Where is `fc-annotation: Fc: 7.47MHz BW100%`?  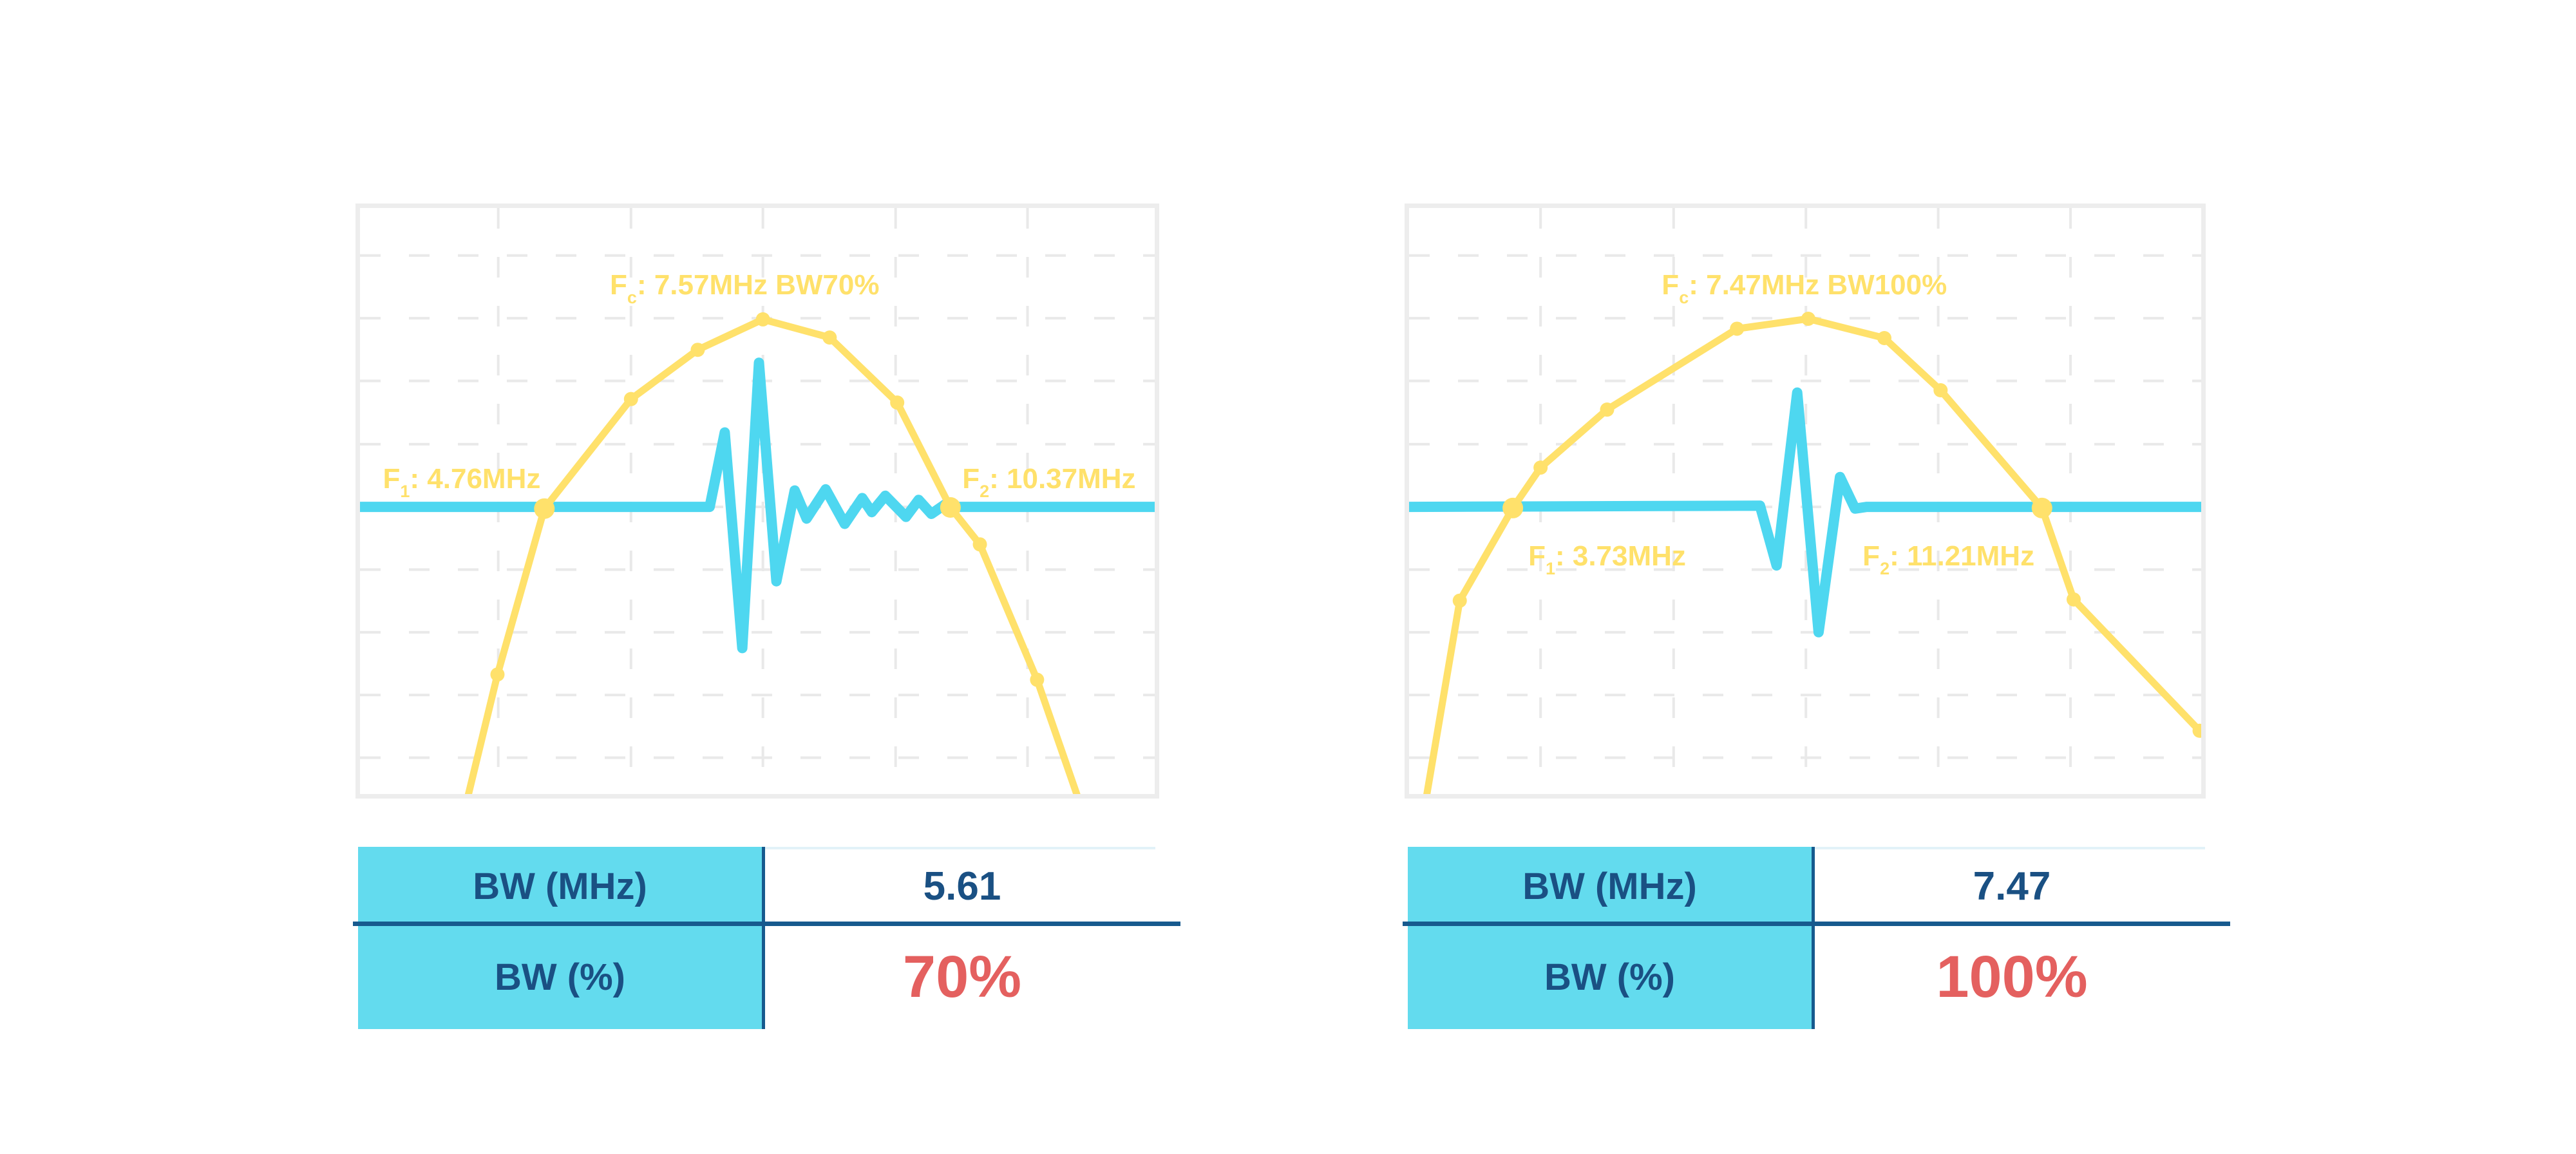 fc-annotation: Fc: 7.47MHz BW100% is located at coordinates (1805, 288).